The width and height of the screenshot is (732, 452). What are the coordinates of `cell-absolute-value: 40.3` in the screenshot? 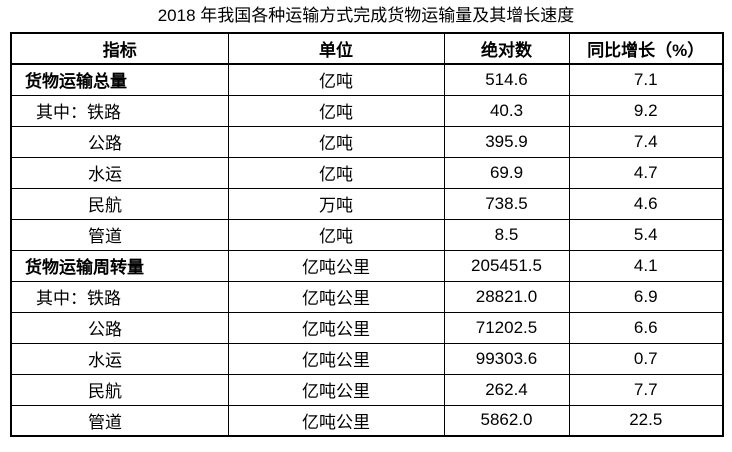 It's located at (506, 110).